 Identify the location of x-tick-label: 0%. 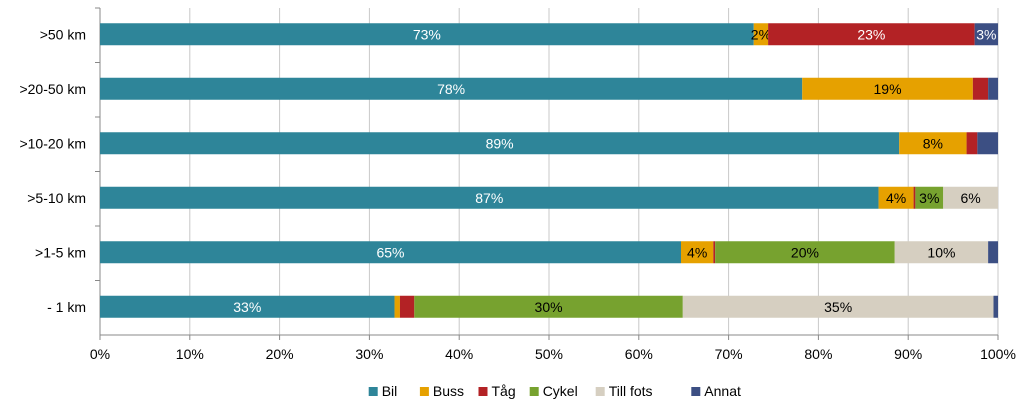
(100, 354).